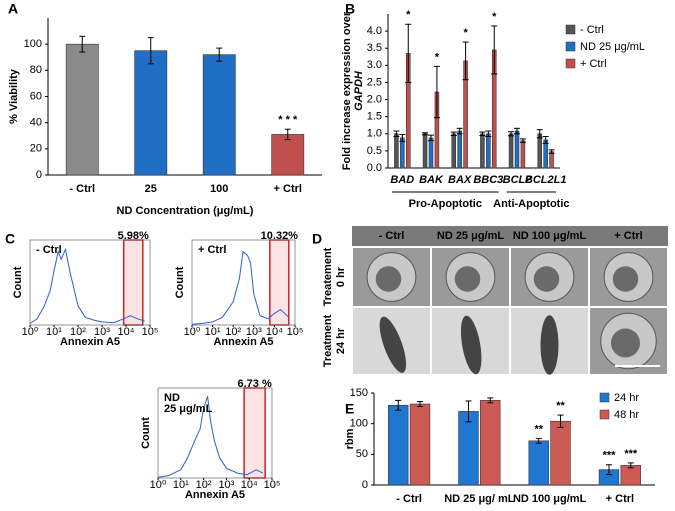 Image resolution: width=675 pixels, height=511 pixels. I want to click on y-tick-label: 150, so click(359, 393).